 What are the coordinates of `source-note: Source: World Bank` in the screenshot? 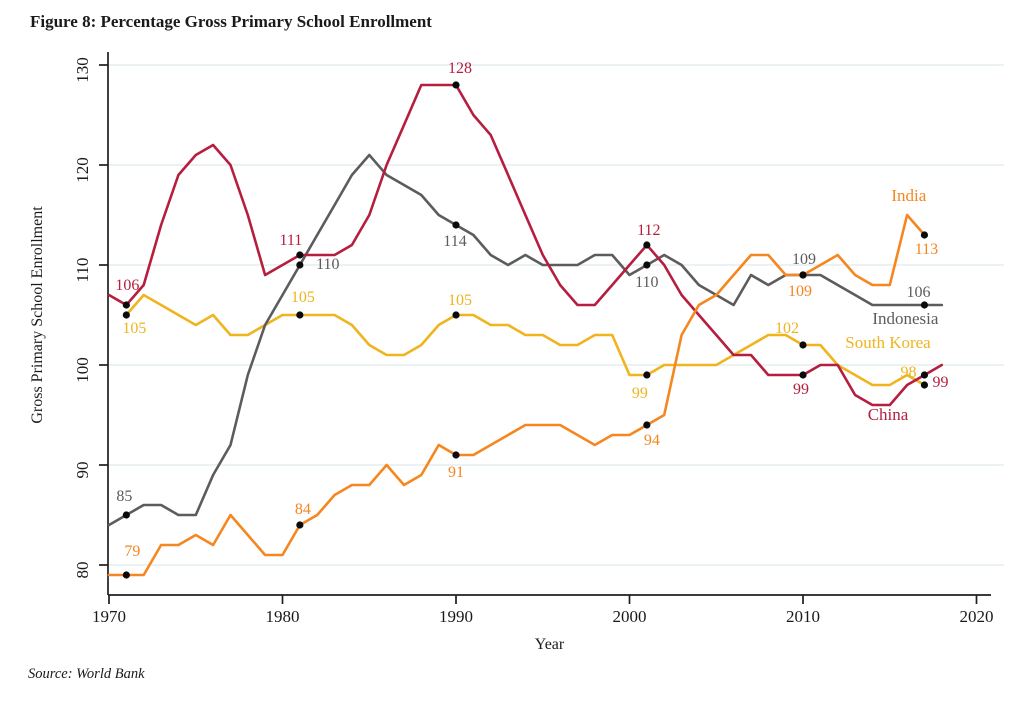 It's located at (86, 674).